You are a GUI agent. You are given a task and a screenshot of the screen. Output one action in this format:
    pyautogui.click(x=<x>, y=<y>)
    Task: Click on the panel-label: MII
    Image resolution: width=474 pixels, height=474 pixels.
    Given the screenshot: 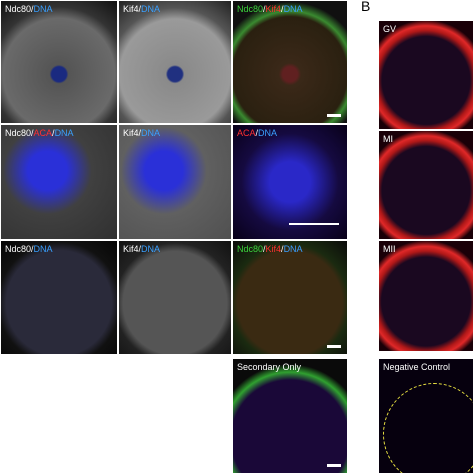 What is the action you would take?
    pyautogui.click(x=389, y=249)
    